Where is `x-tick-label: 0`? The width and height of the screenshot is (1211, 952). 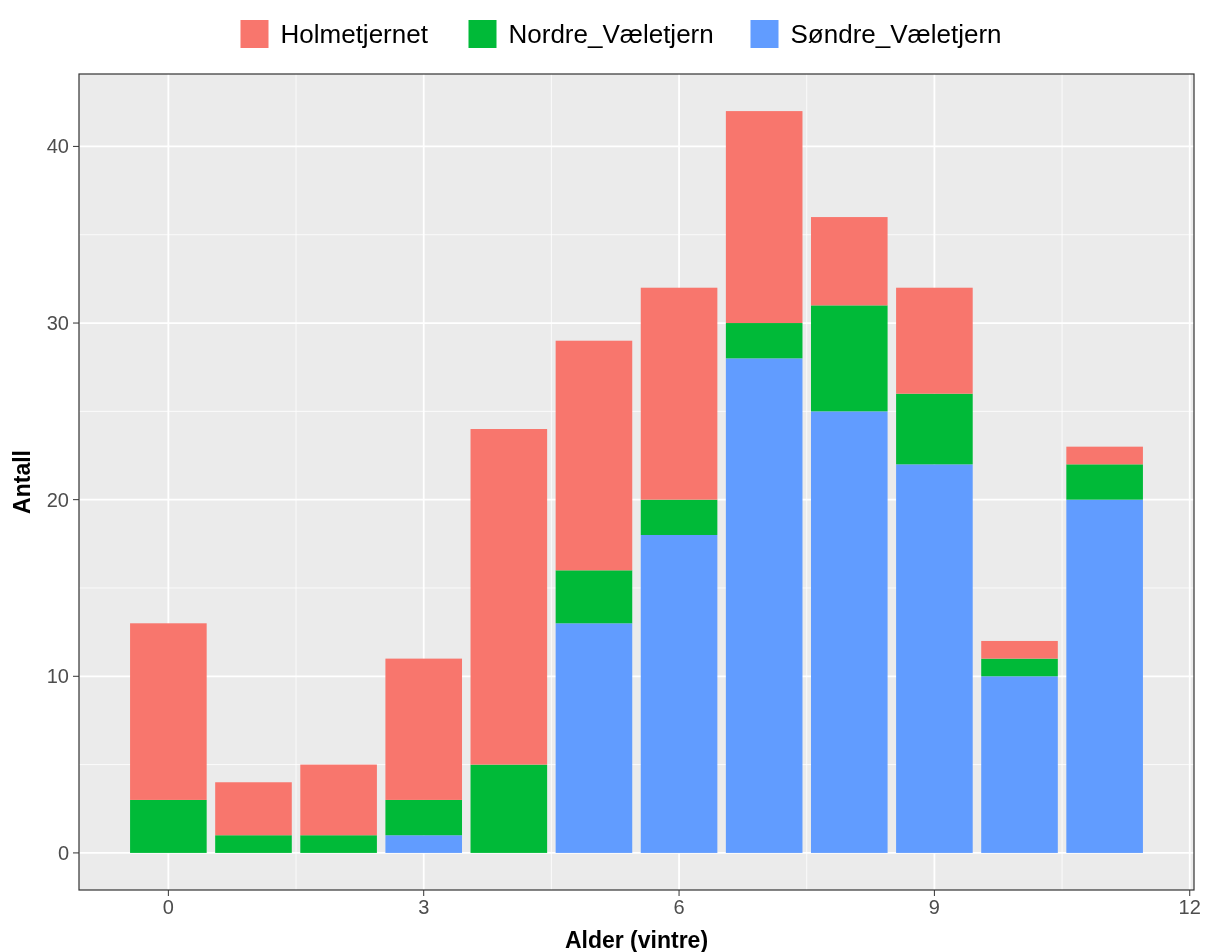 x-tick-label: 0 is located at coordinates (168, 907).